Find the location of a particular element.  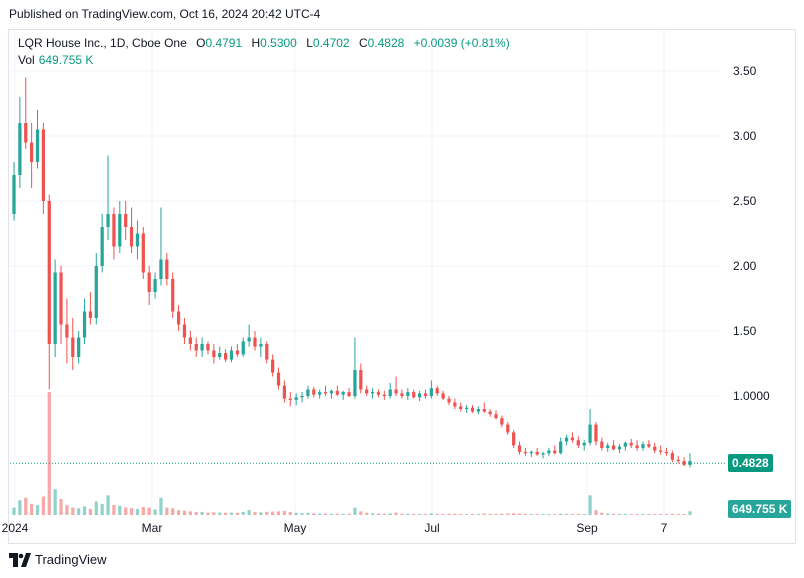

x-tick-label: May is located at coordinates (295, 528).